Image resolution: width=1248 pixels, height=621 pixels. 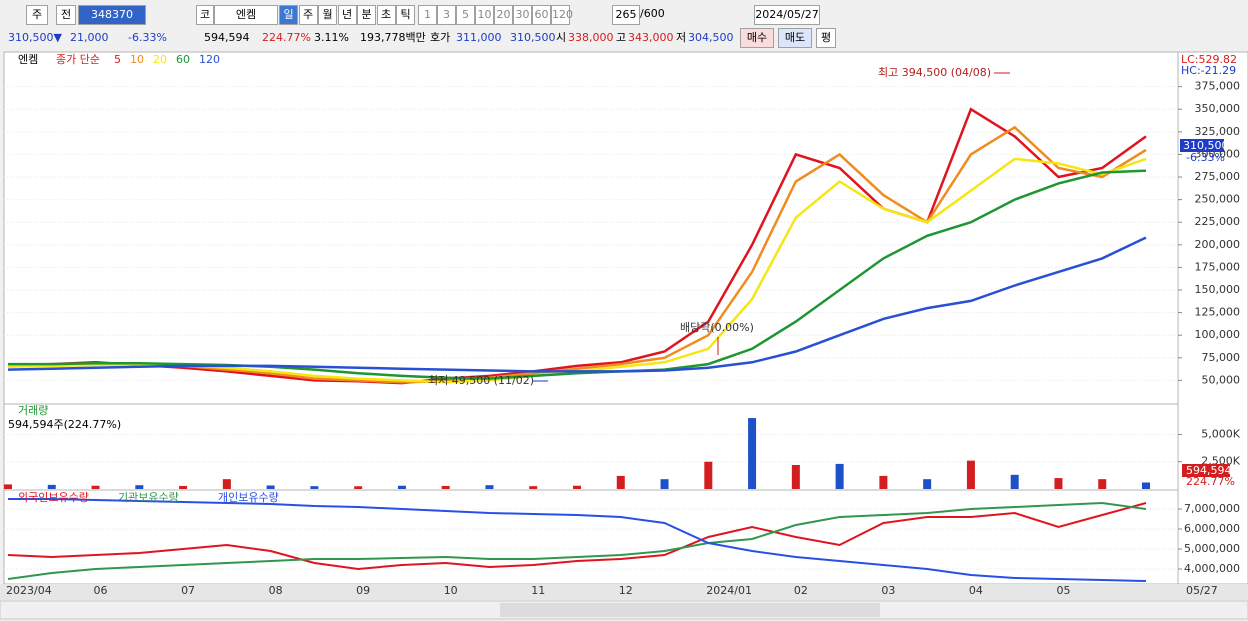 I want to click on legend-entry: 개인보유수량, so click(x=248, y=497).